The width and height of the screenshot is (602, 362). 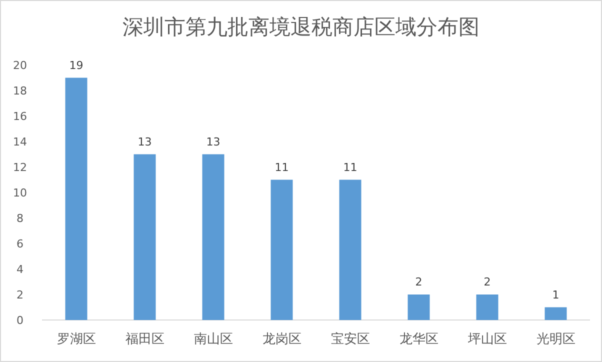 What do you see at coordinates (350, 339) in the screenshot?
I see `x-tick-label: 宝安区` at bounding box center [350, 339].